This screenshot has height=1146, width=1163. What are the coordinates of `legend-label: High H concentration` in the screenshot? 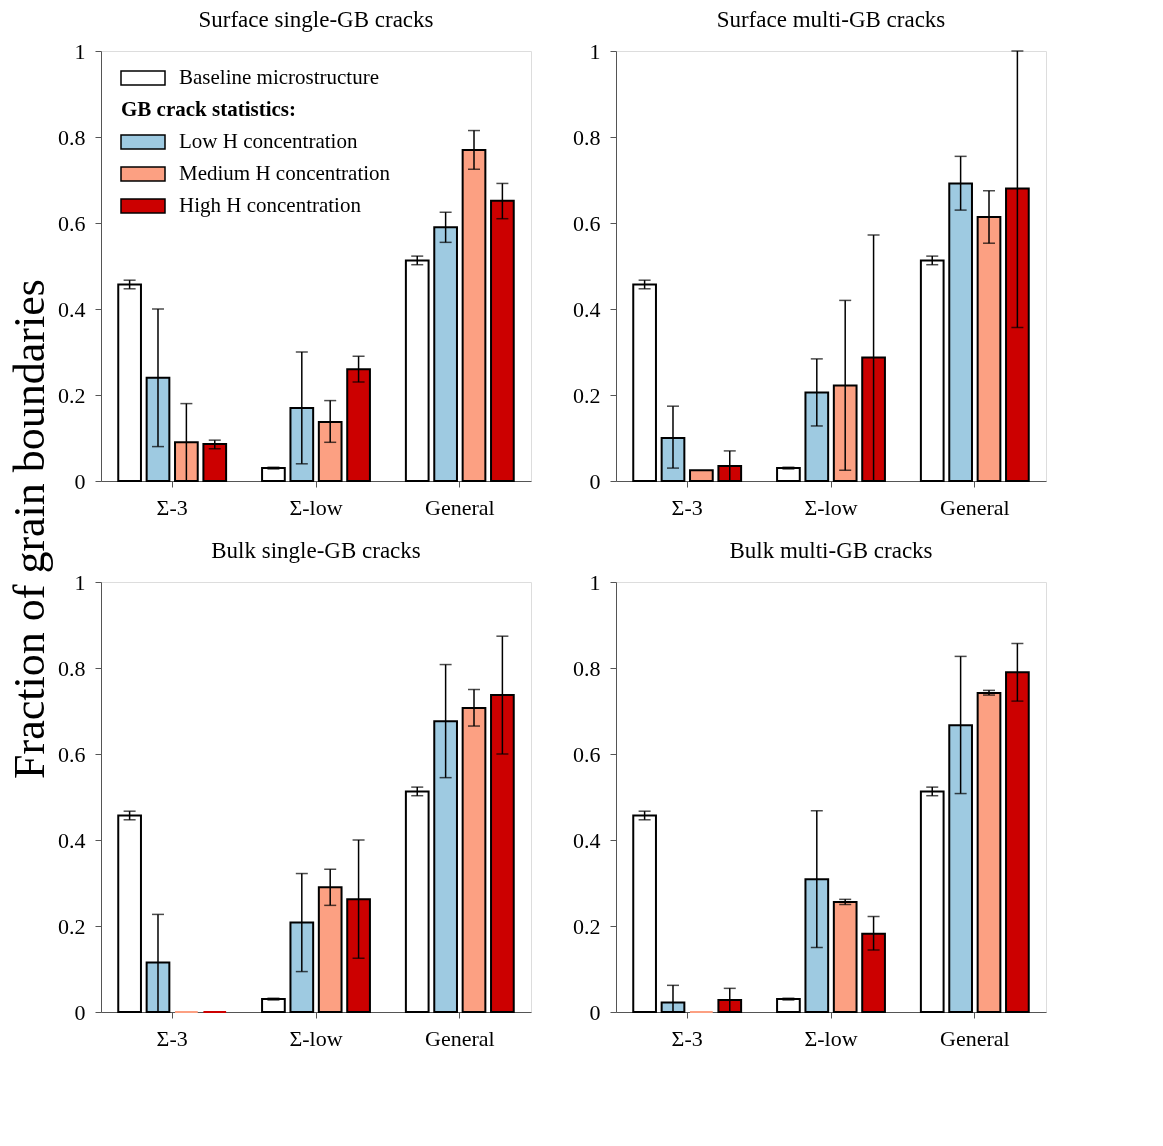 It's located at (270, 205).